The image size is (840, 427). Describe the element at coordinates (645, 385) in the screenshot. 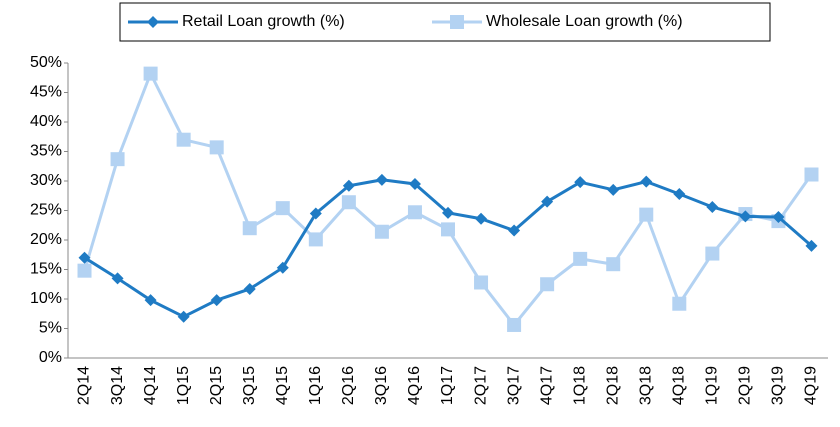

I see `x-tick-label: 3Q18` at that location.